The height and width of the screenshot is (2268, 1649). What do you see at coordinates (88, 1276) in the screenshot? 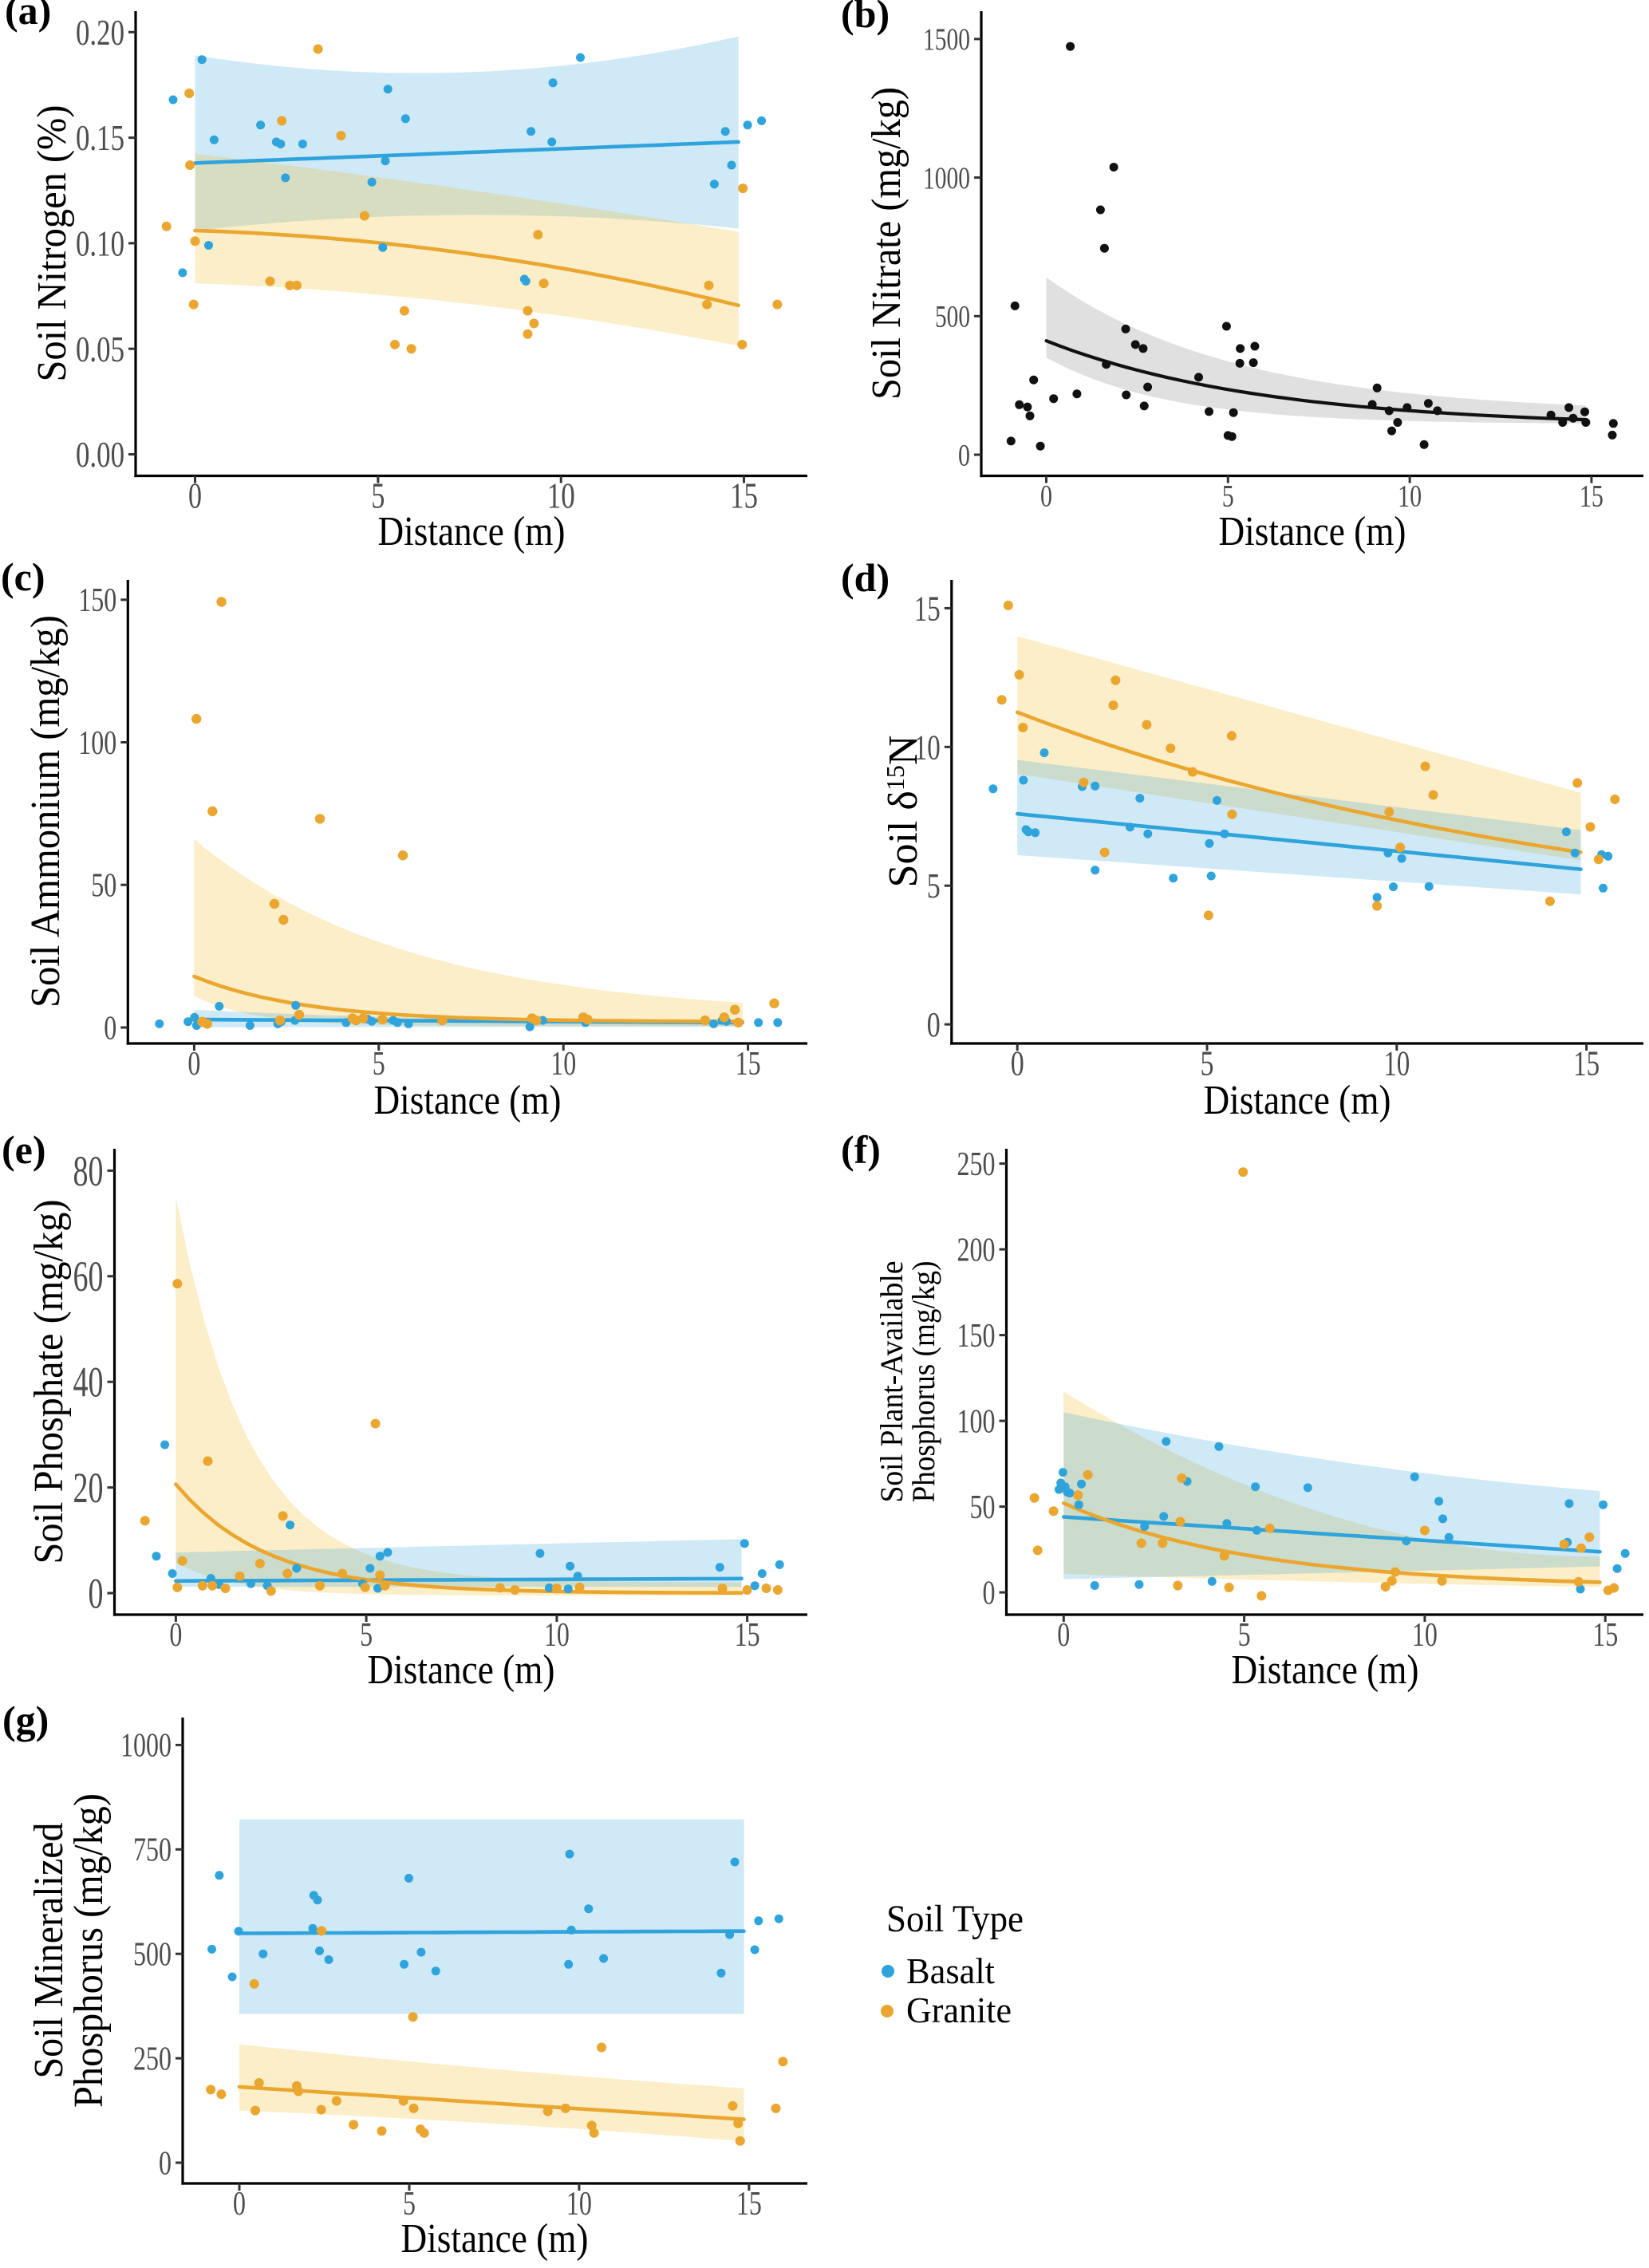
I see `svg-text: 60` at bounding box center [88, 1276].